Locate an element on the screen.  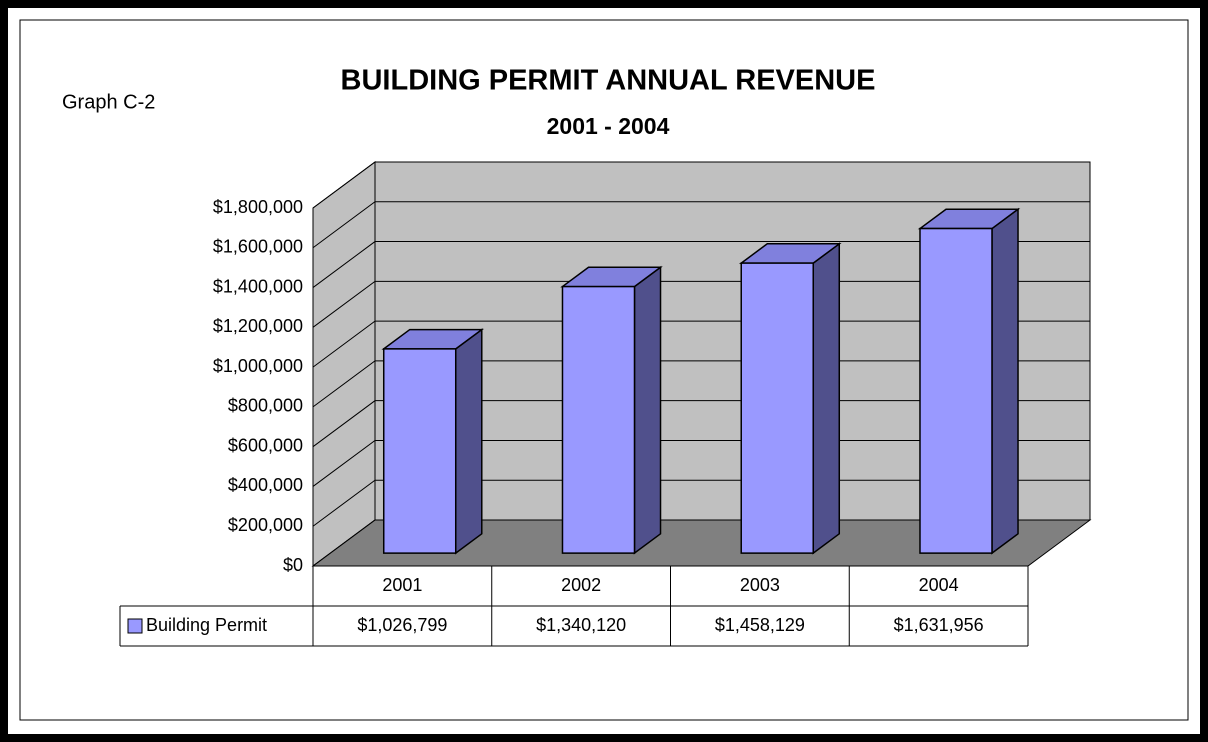
y-tick-label: $600,000 is located at coordinates (265, 445).